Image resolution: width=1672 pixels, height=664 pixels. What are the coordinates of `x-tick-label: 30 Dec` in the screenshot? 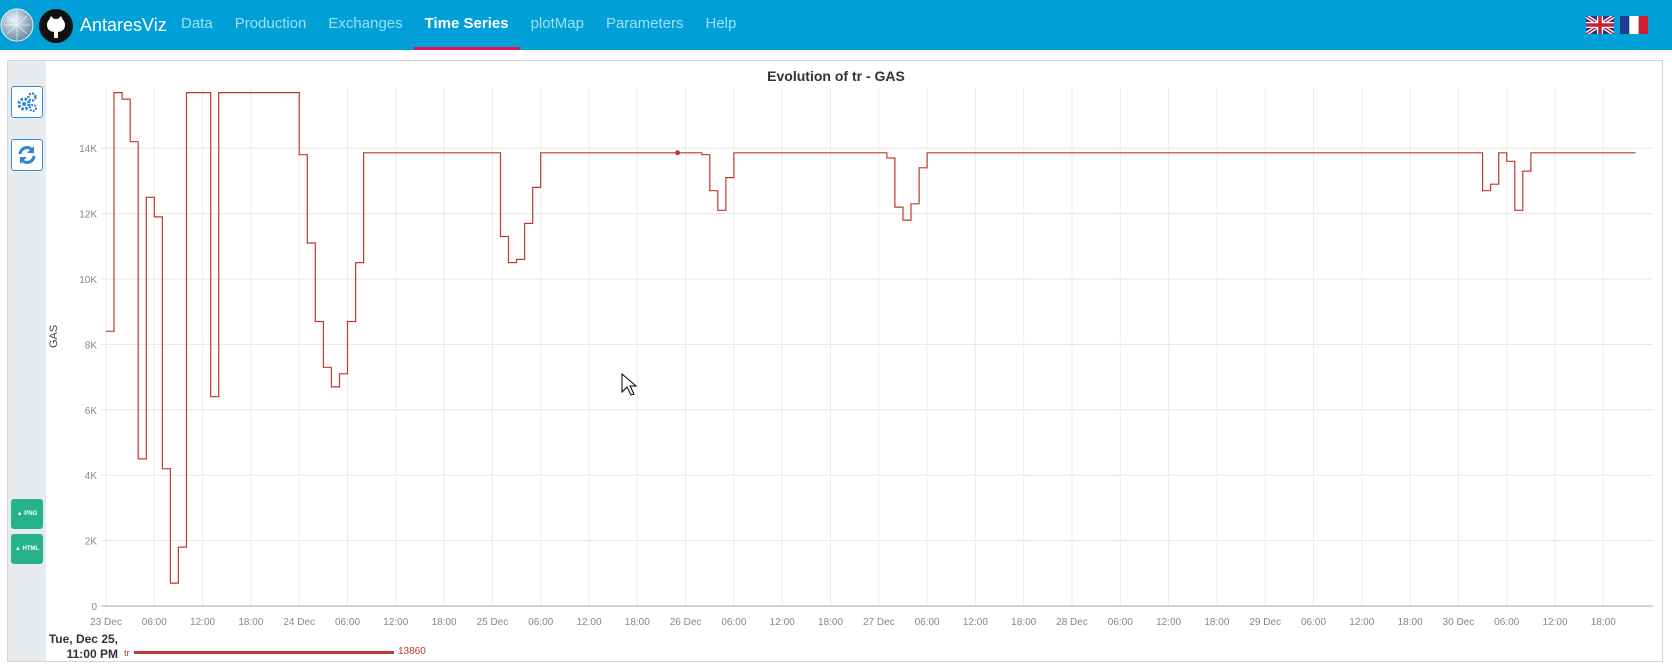 It's located at (1459, 622).